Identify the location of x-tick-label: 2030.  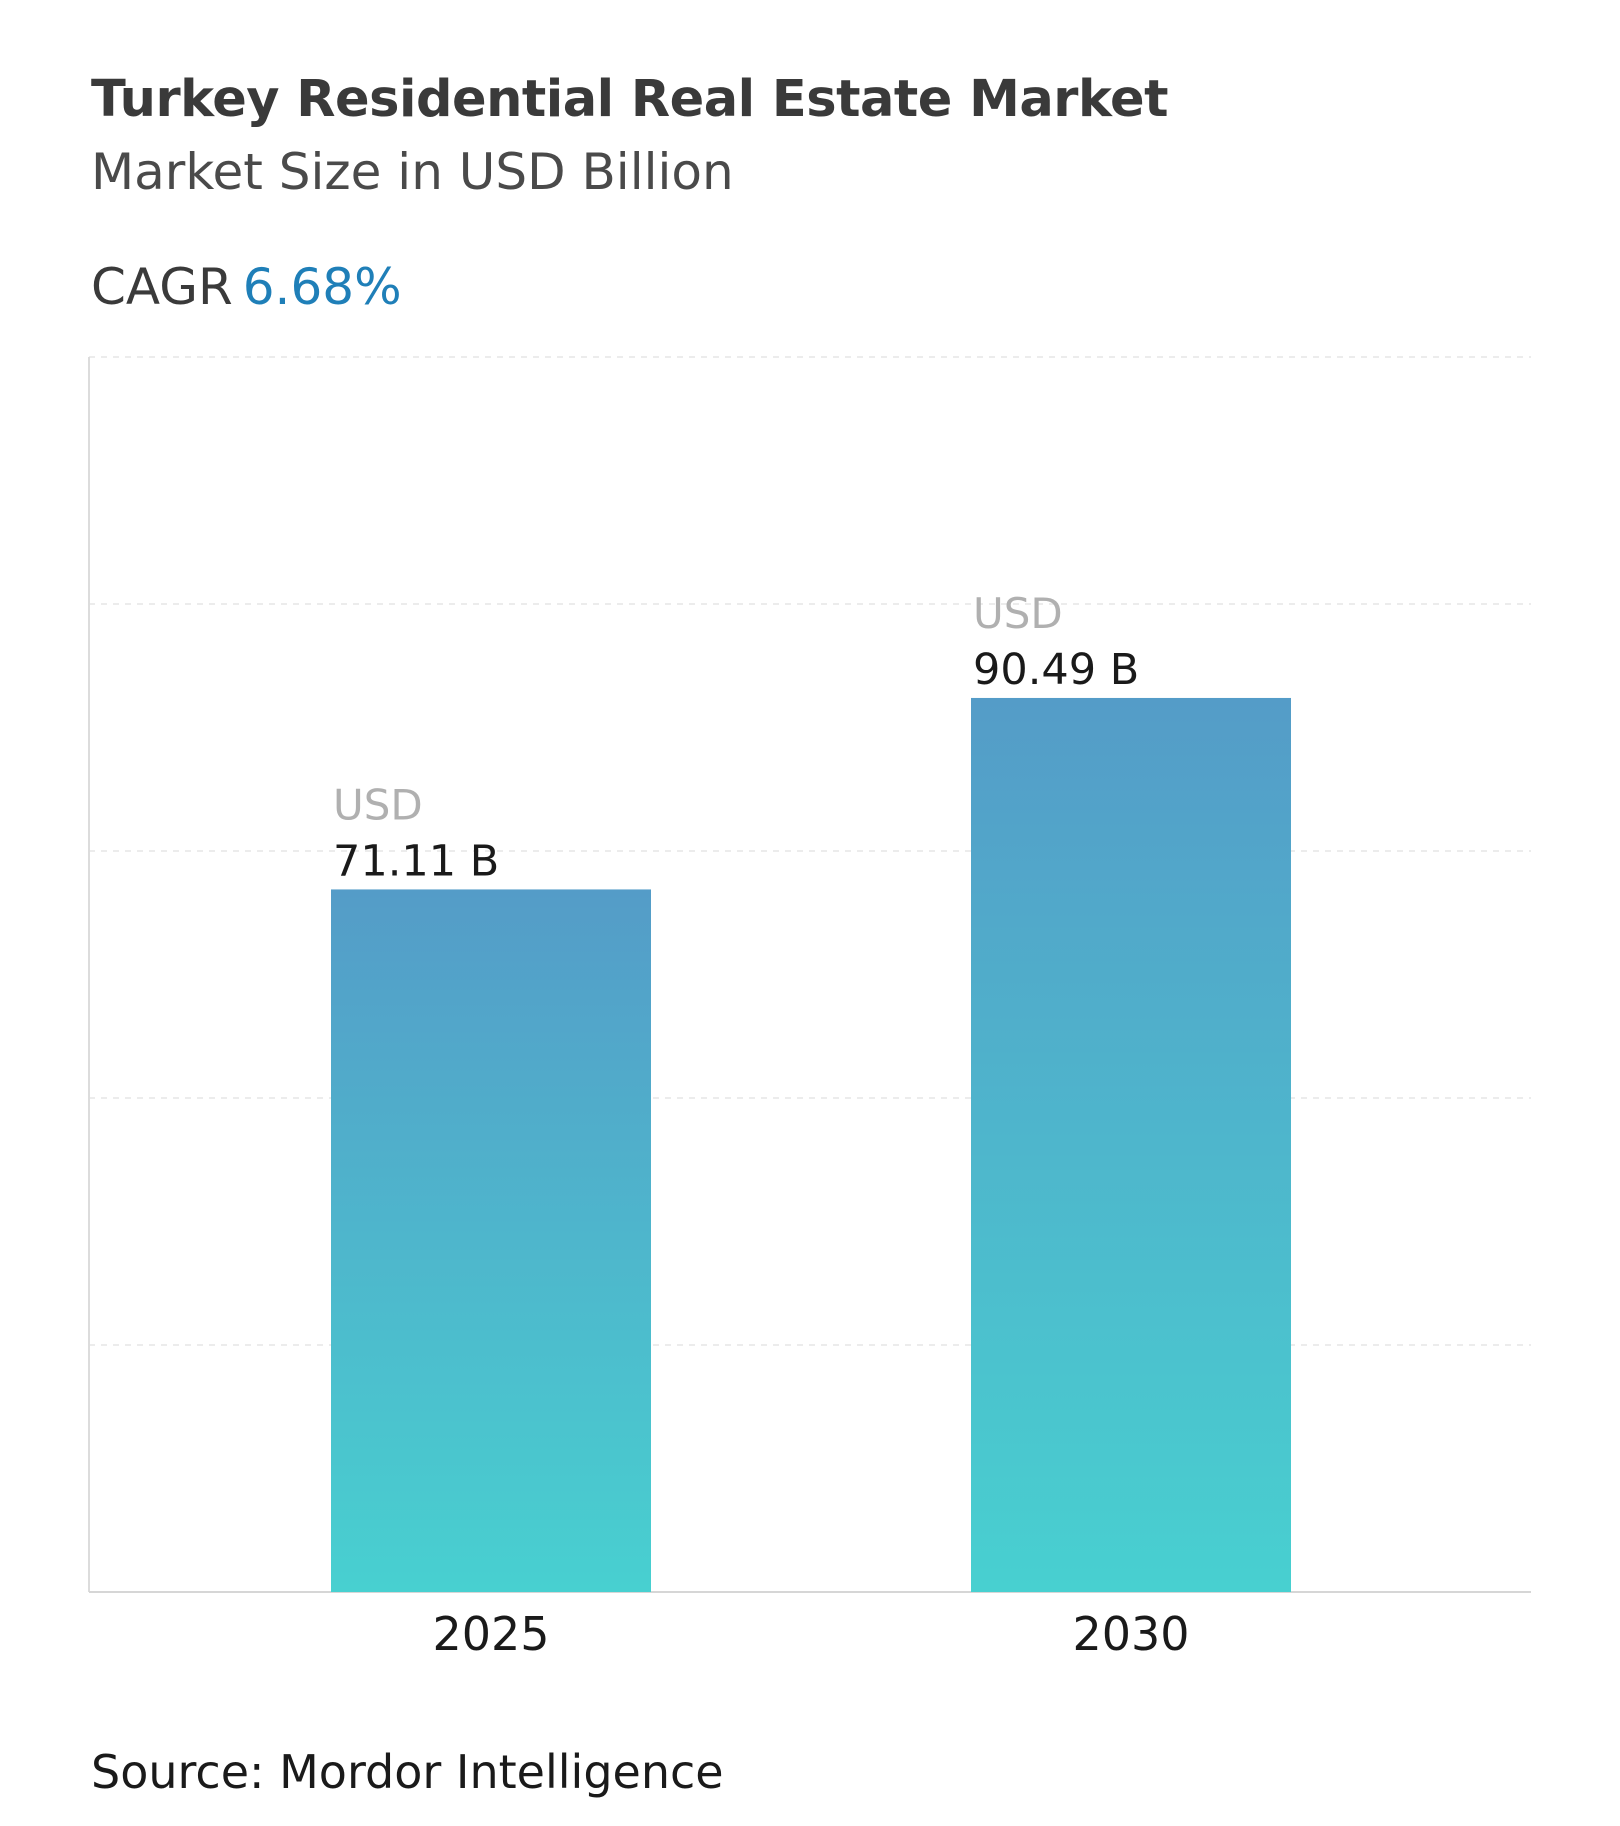
(1130, 1634).